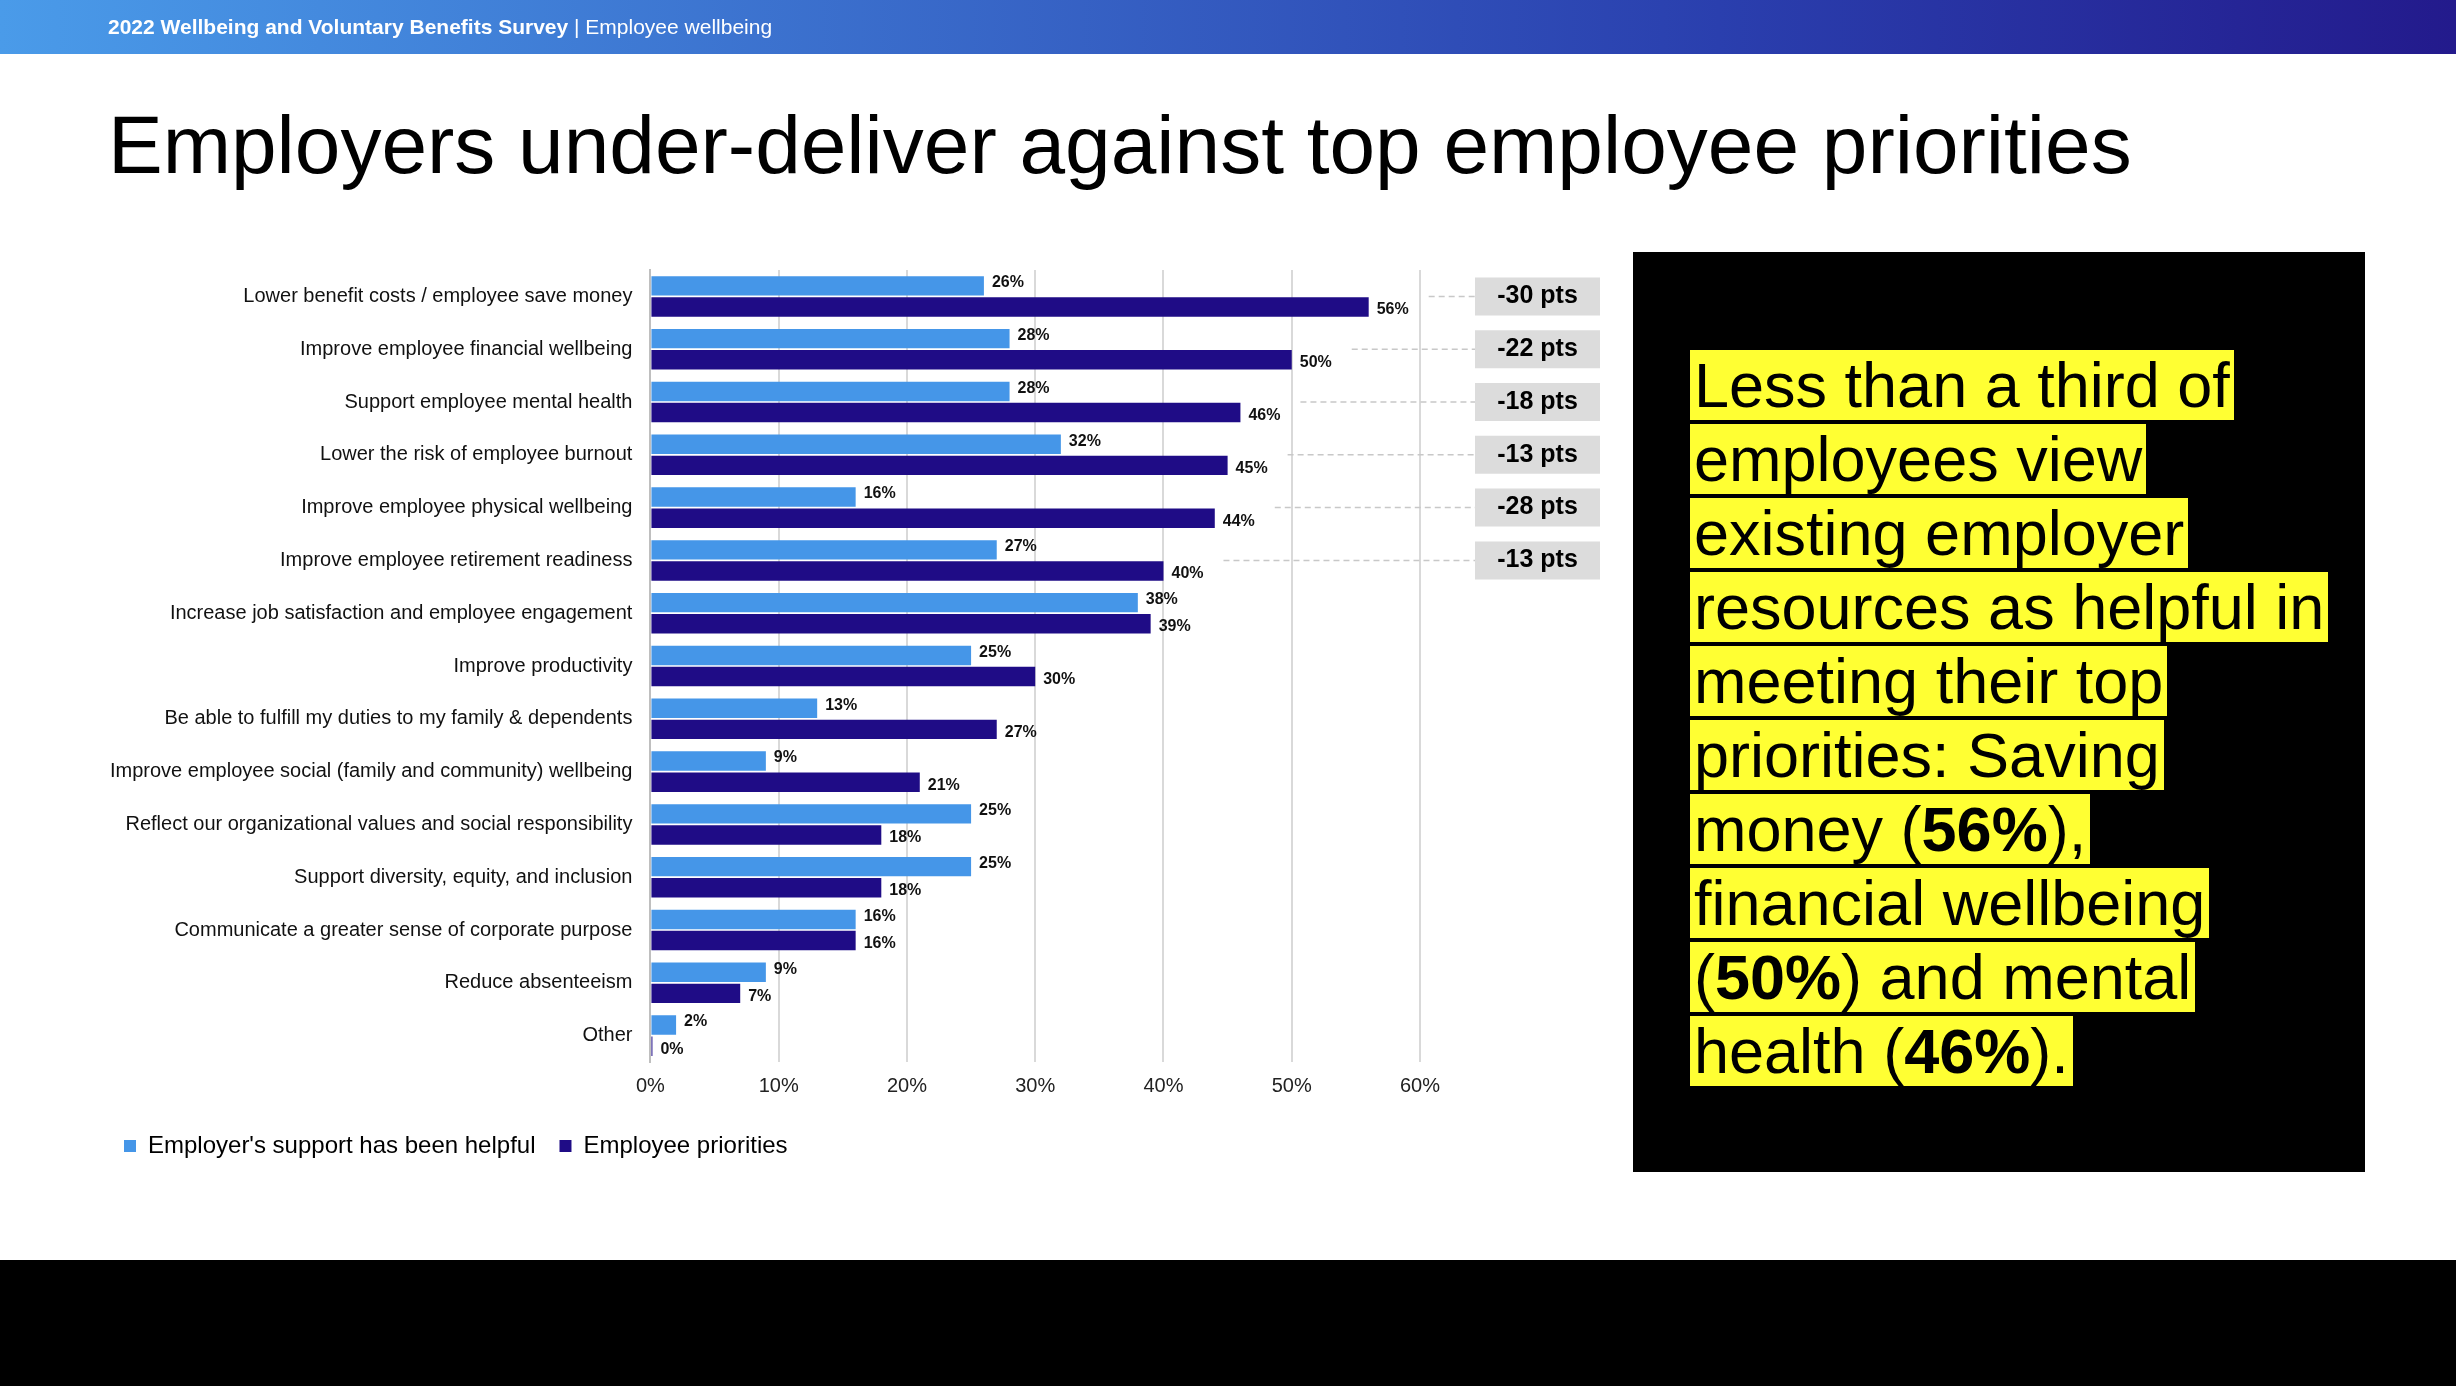 The height and width of the screenshot is (1386, 2456). I want to click on y-tick-label: Lower the risk of employee burnout, so click(476, 453).